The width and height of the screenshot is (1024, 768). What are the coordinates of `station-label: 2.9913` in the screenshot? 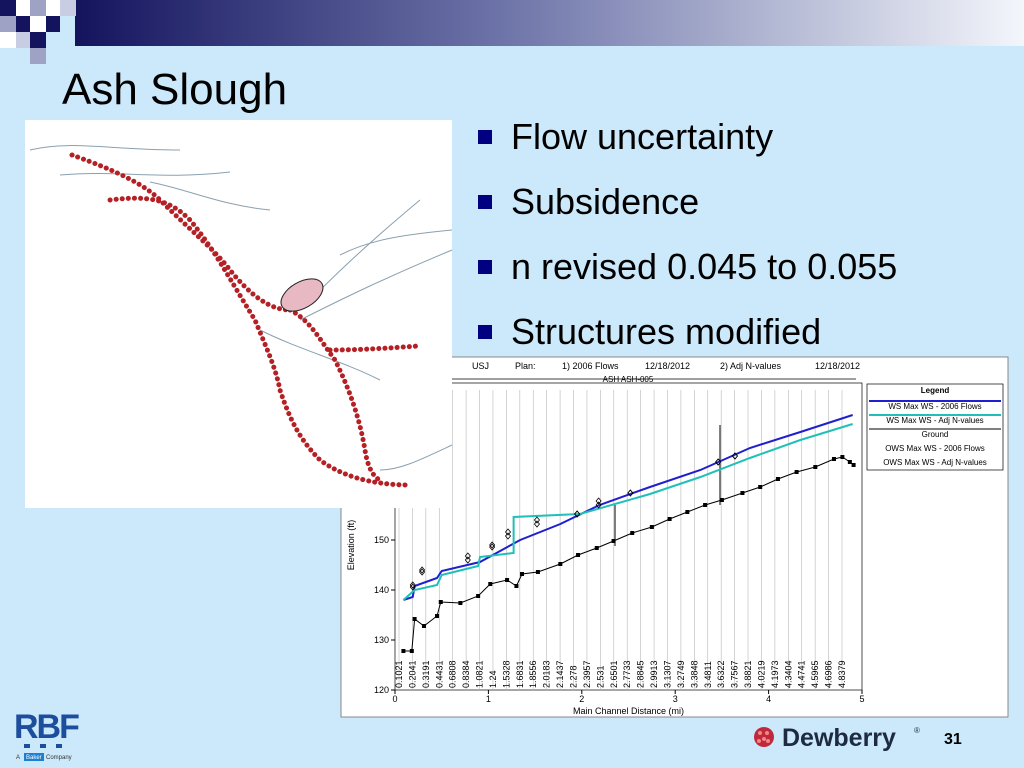 It's located at (654, 674).